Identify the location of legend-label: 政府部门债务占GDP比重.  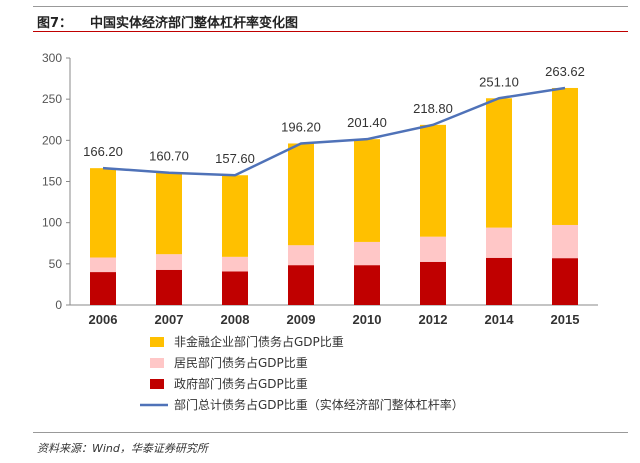
(241, 383).